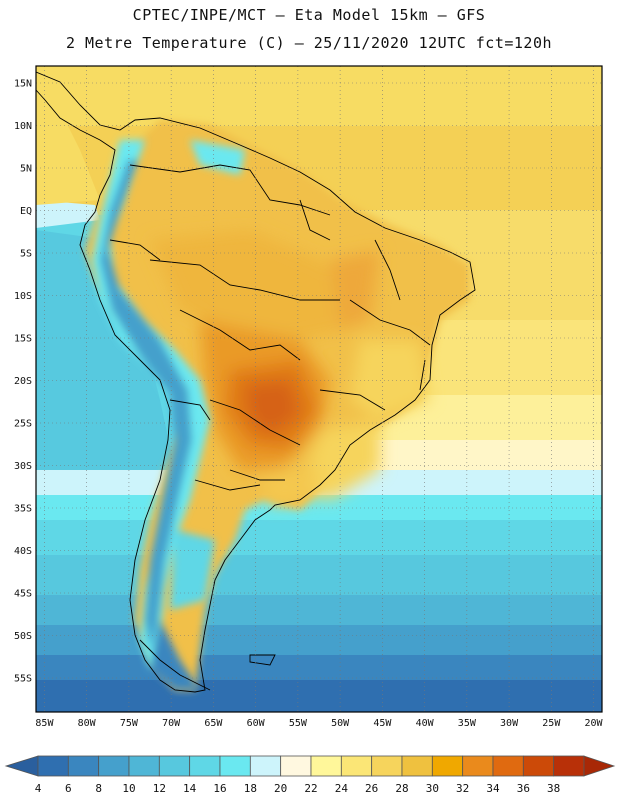 The width and height of the screenshot is (618, 800). What do you see at coordinates (23, 296) in the screenshot?
I see `lat-tick-label: 10S` at bounding box center [23, 296].